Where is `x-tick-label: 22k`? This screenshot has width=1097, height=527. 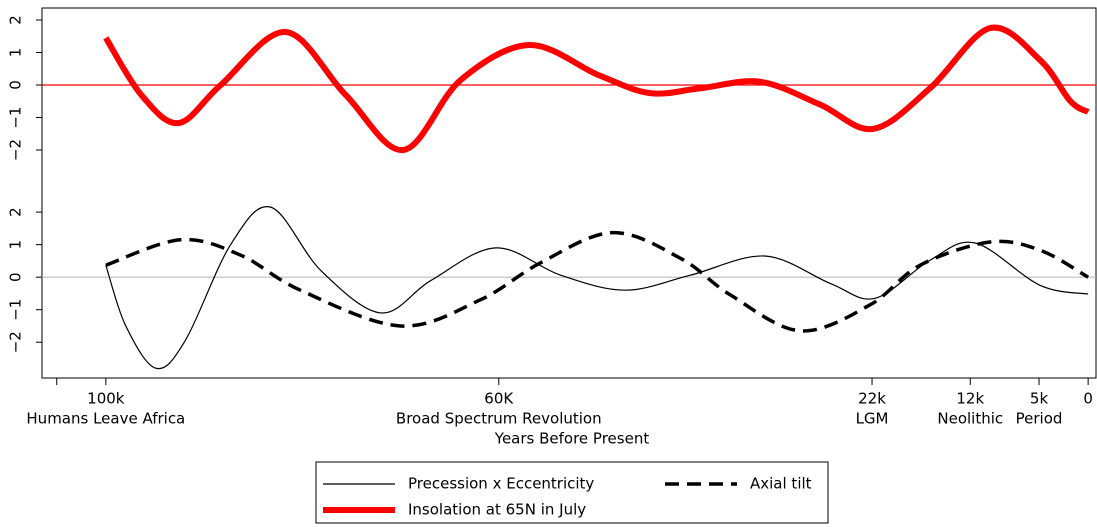 x-tick-label: 22k is located at coordinates (872, 399).